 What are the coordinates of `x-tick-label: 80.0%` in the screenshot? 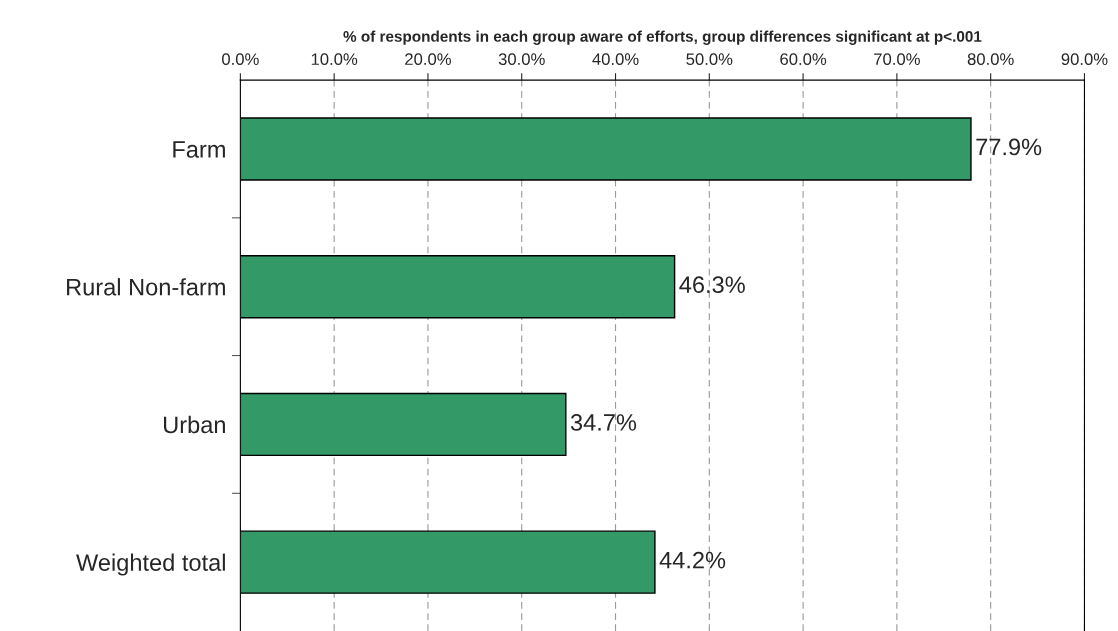 It's located at (990, 59).